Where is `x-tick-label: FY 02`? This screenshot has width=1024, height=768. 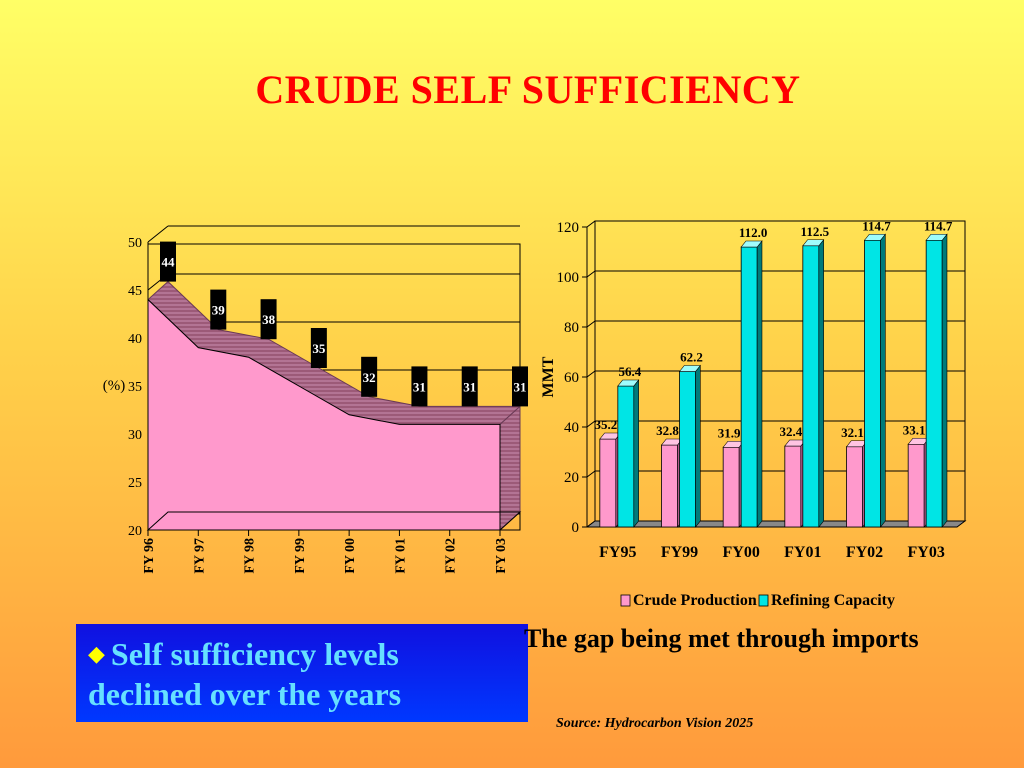 x-tick-label: FY 02 is located at coordinates (451, 556).